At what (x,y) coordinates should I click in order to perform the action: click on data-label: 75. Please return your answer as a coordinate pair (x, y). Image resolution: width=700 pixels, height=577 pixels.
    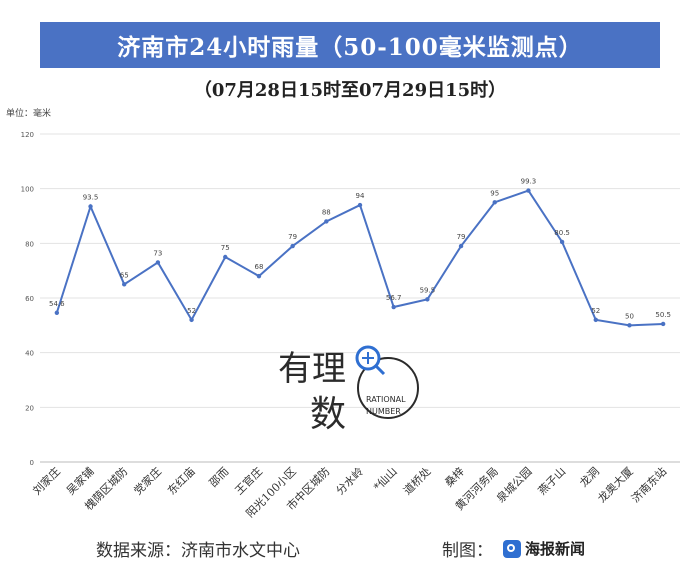
    Looking at the image, I should click on (225, 248).